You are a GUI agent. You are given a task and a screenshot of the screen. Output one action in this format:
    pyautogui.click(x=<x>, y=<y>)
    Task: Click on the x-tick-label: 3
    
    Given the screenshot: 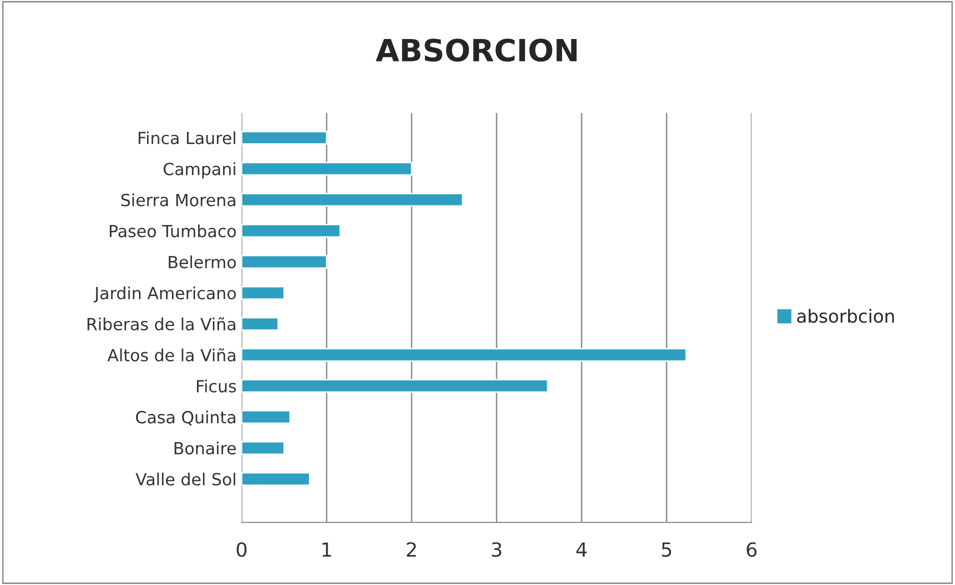 What is the action you would take?
    pyautogui.click(x=497, y=549)
    